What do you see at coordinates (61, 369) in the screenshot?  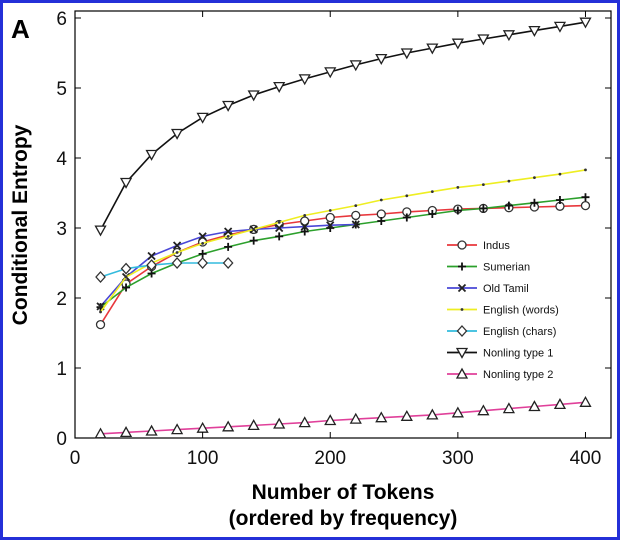 I see `y-tick-label-1: 1` at bounding box center [61, 369].